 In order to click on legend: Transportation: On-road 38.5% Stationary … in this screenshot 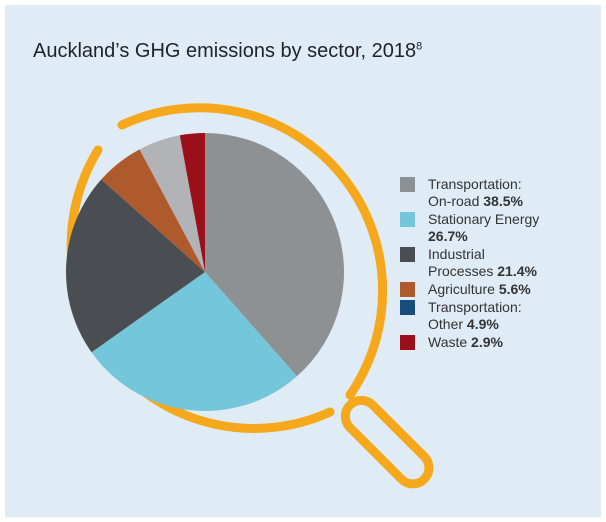, I will do `click(475, 264)`.